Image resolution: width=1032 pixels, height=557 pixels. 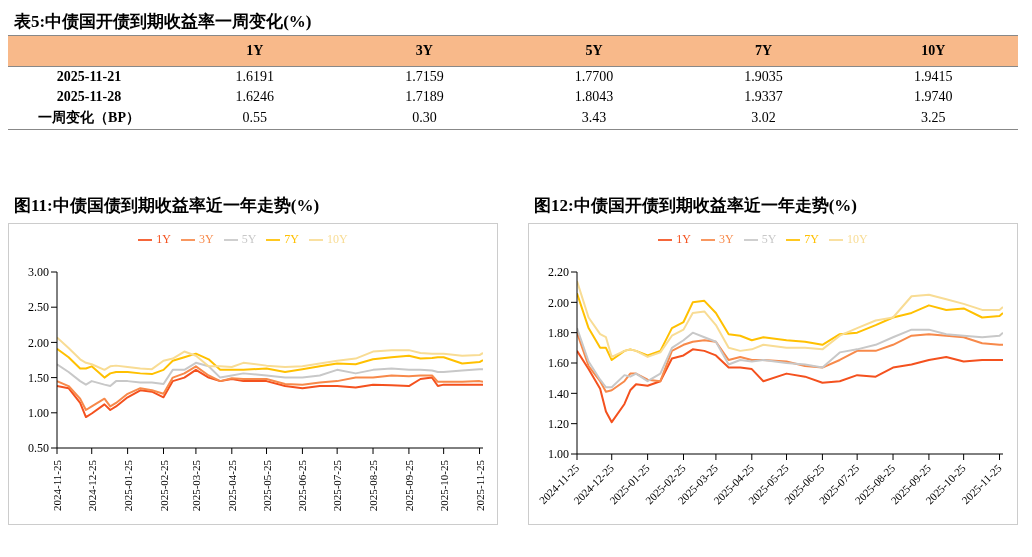 I want to click on data-label: 1.8043, so click(x=594, y=97).